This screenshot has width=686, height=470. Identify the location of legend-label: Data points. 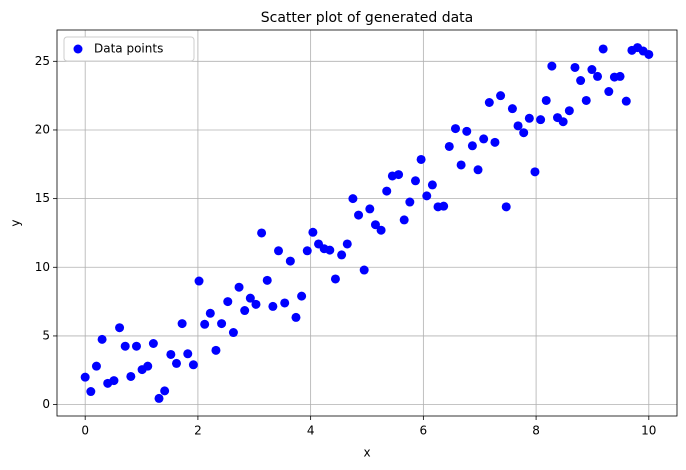
(128, 49).